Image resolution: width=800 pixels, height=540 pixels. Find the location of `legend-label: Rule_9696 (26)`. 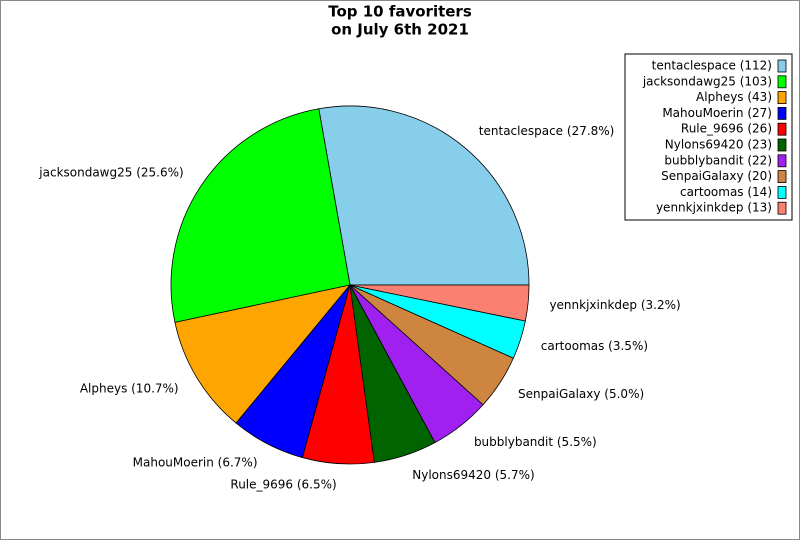

legend-label: Rule_9696 (26) is located at coordinates (726, 129).